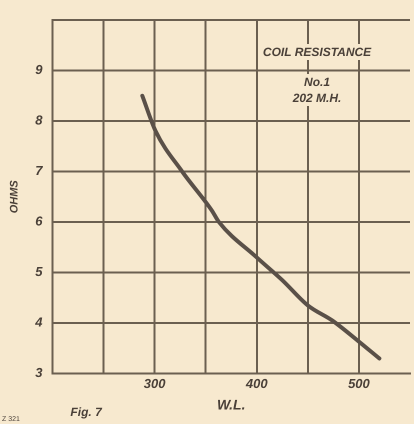 Image resolution: width=414 pixels, height=424 pixels. What do you see at coordinates (317, 90) in the screenshot?
I see `annotation: No.1 202 M.H.` at bounding box center [317, 90].